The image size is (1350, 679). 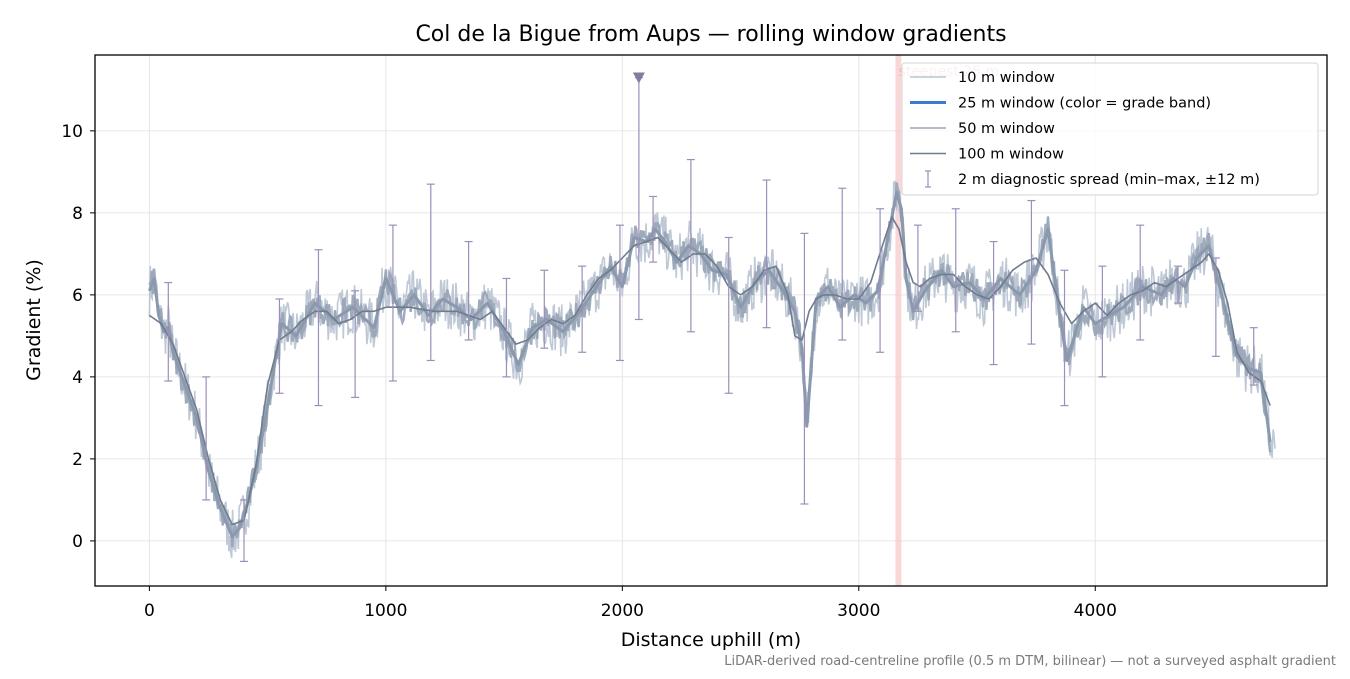 What do you see at coordinates (149, 611) in the screenshot?
I see `x-tick-label: 0` at bounding box center [149, 611].